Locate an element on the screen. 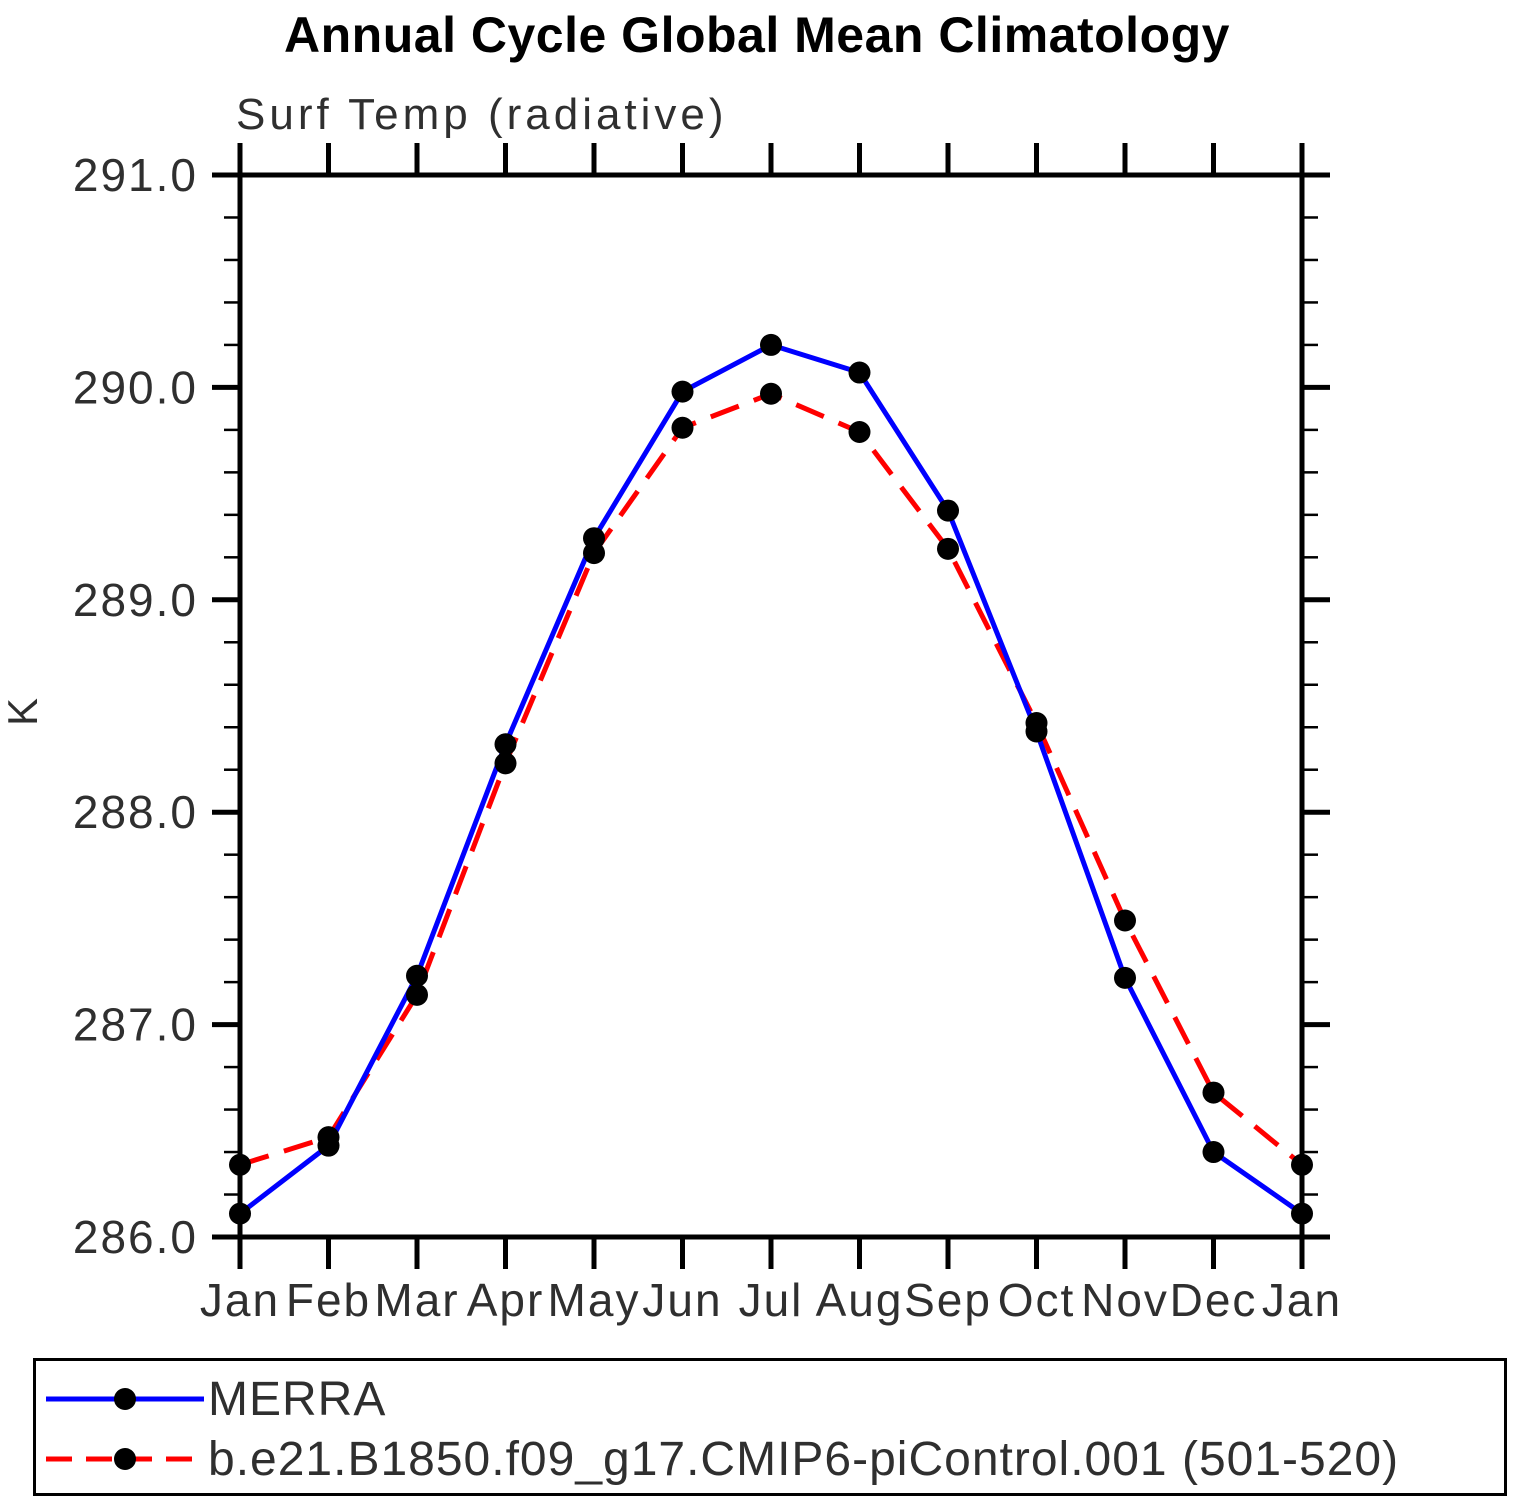 The image size is (1514, 1507). x-tick-label: Feb is located at coordinates (328, 1300).